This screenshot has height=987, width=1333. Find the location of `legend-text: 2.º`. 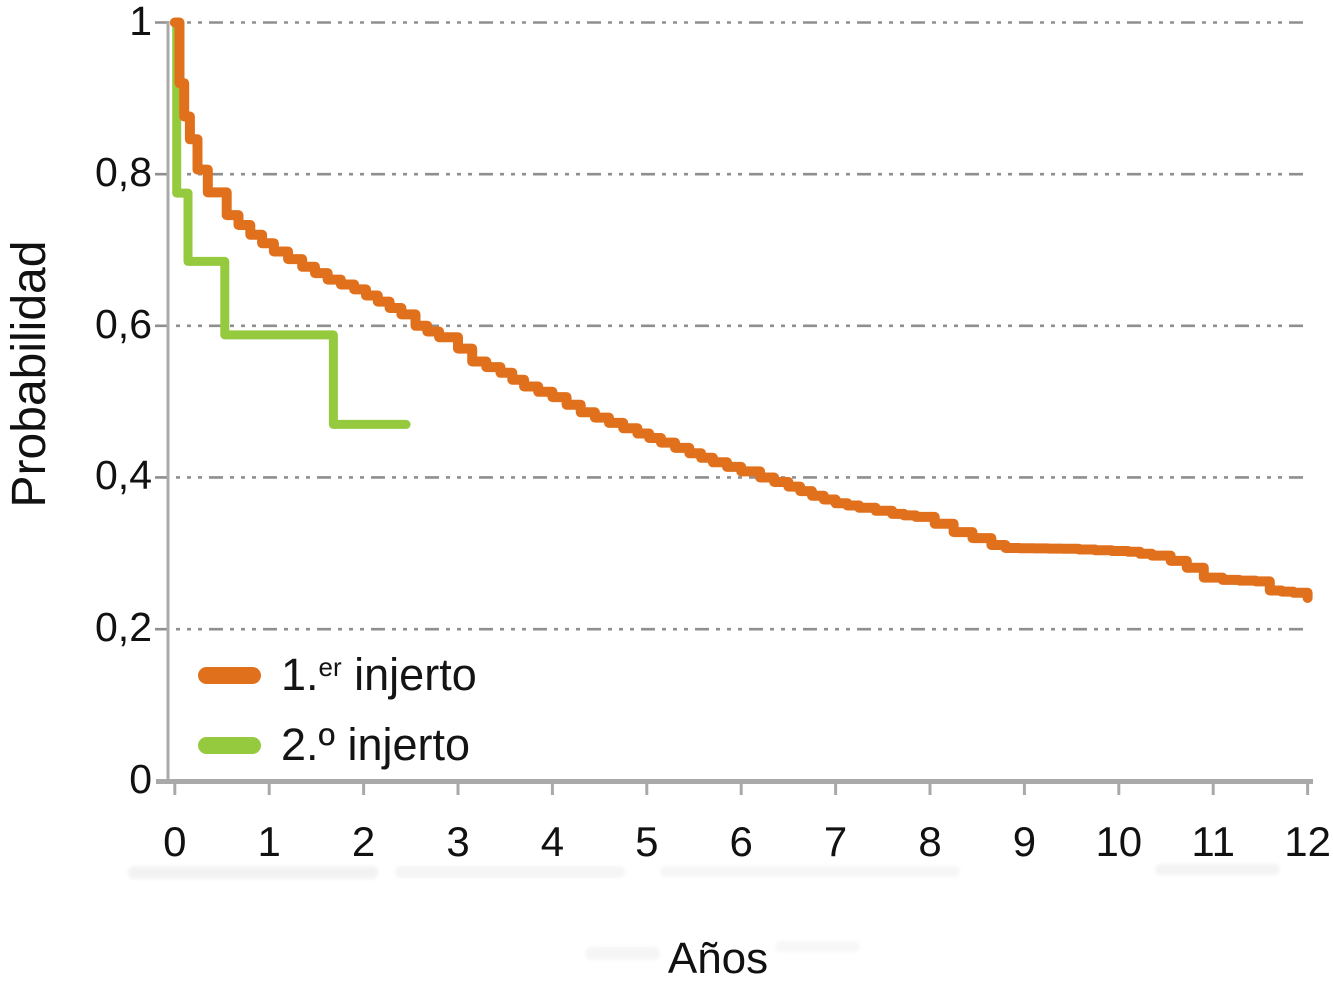

legend-text: 2.º is located at coordinates (308, 744).